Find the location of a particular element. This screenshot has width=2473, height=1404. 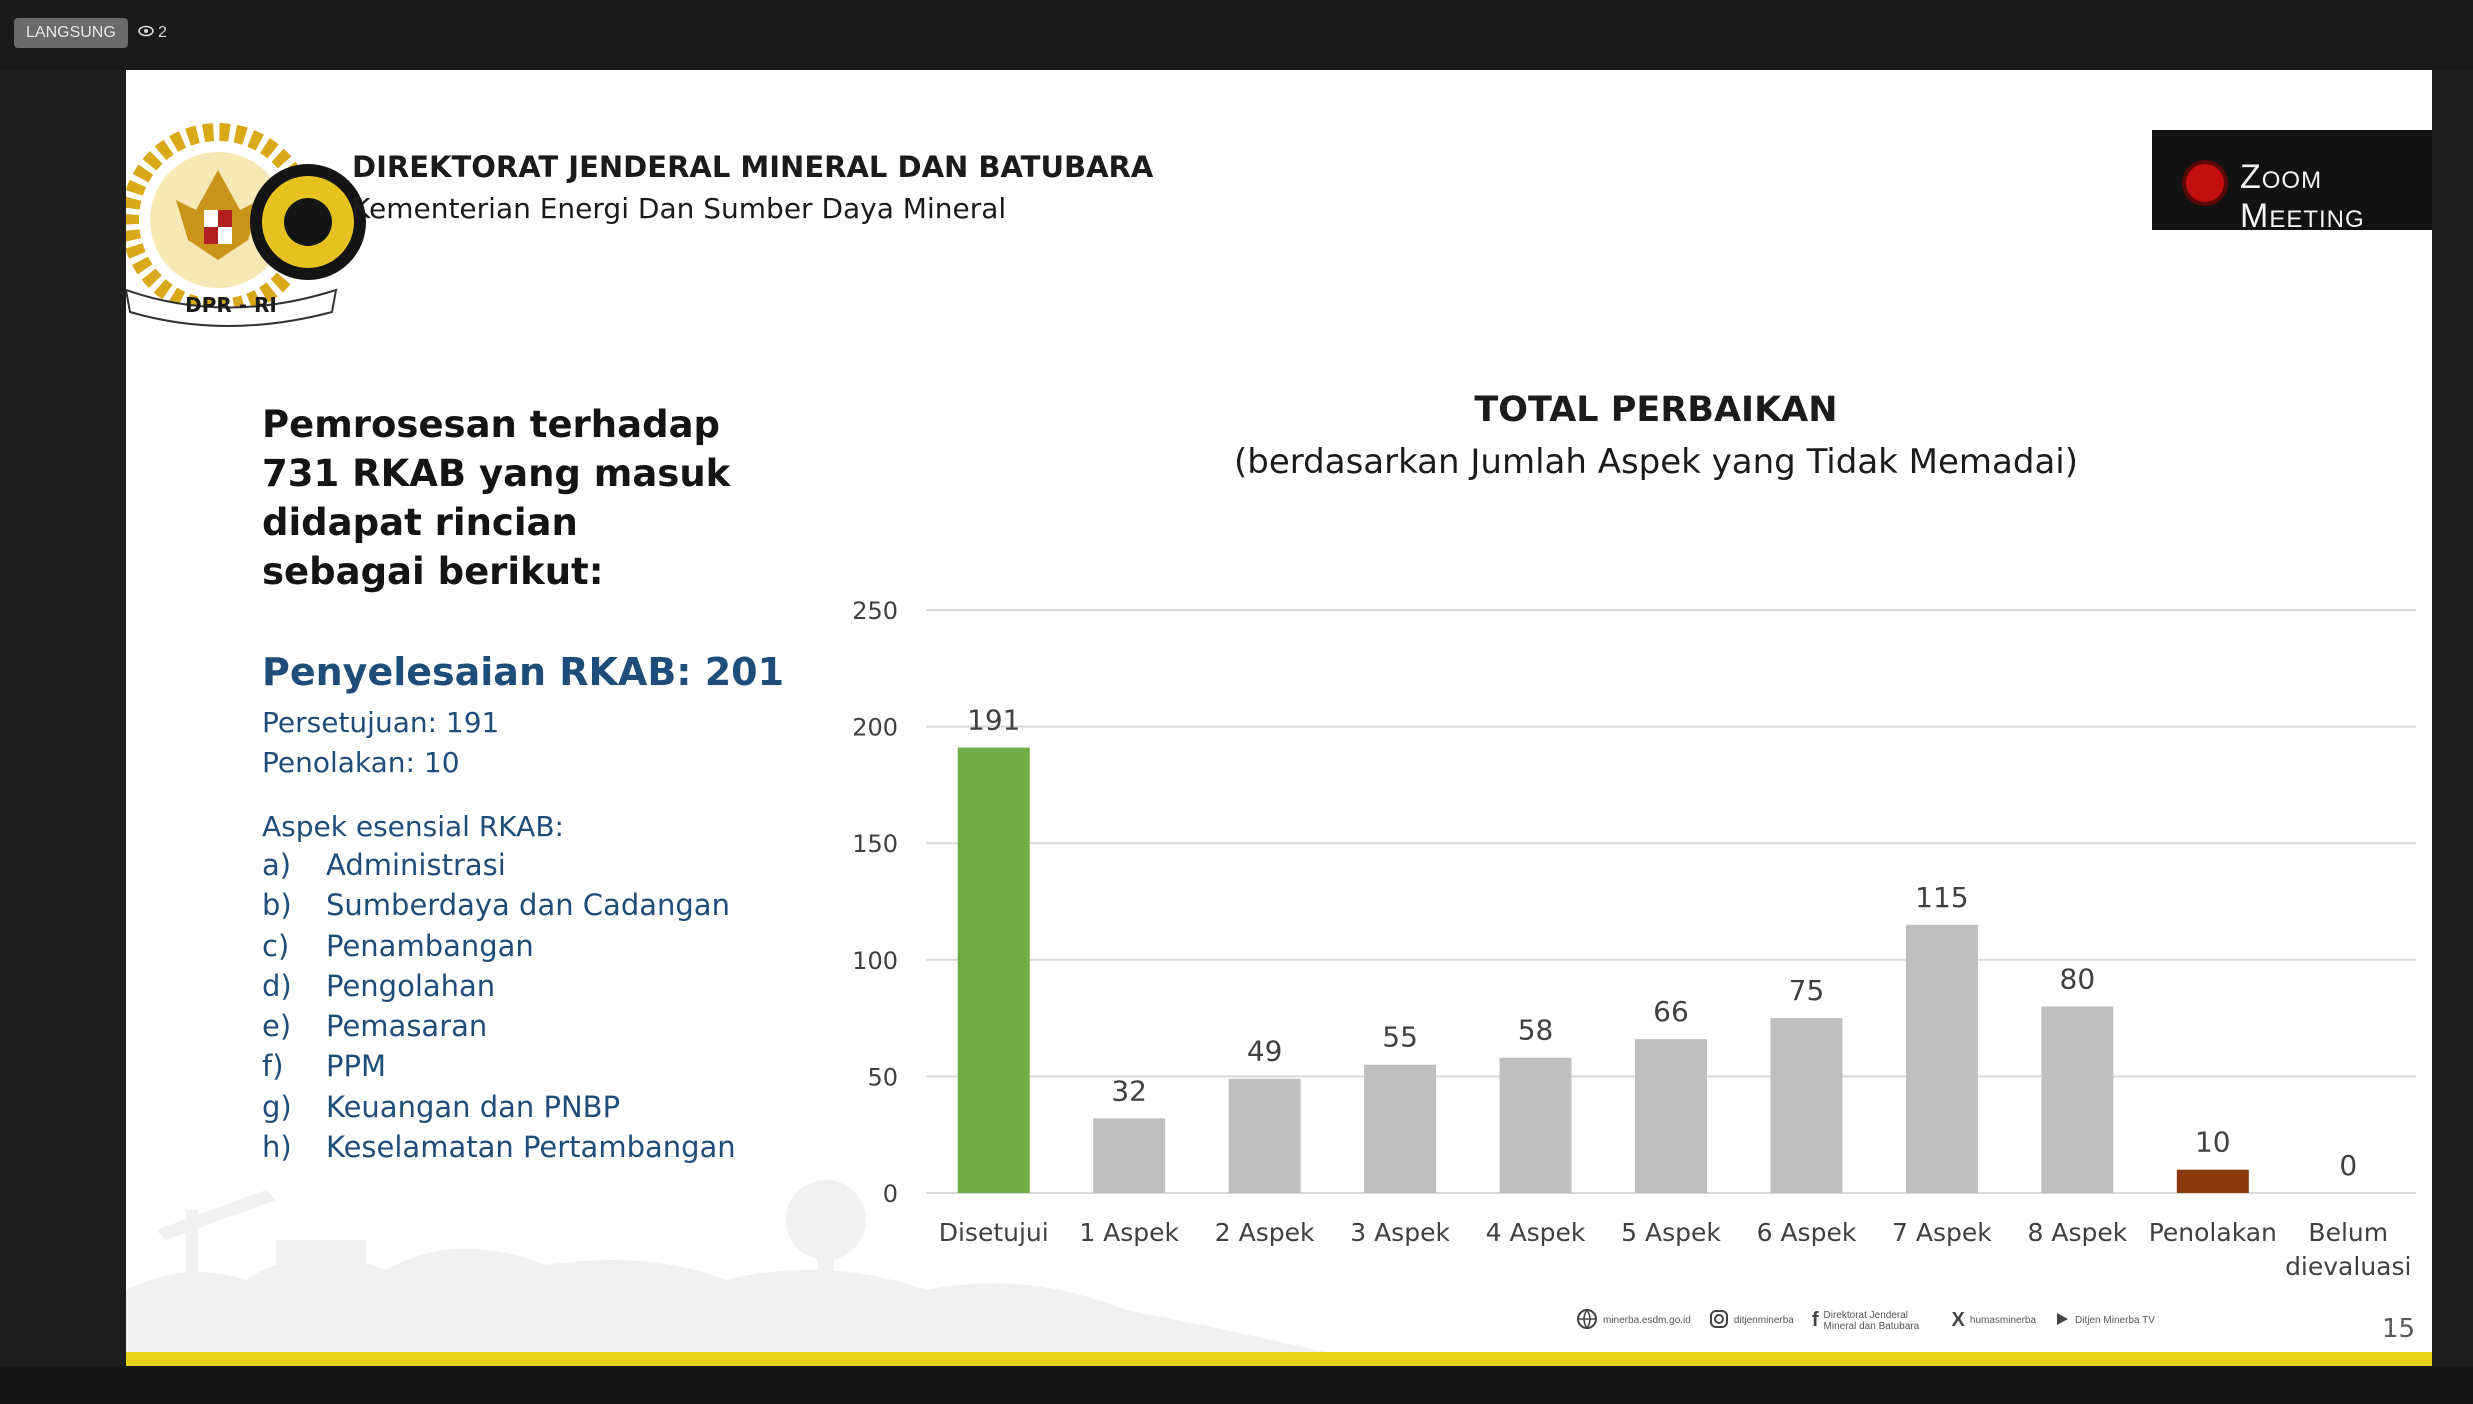

aspects-heading: Aspek esensial RKAB: is located at coordinates (413, 826).